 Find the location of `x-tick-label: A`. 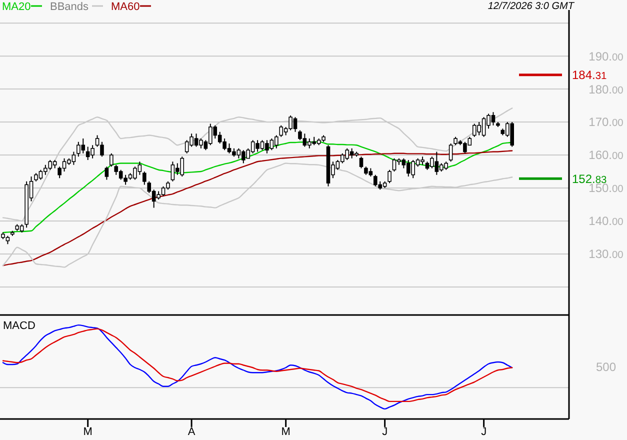

x-tick-label: A is located at coordinates (192, 432).